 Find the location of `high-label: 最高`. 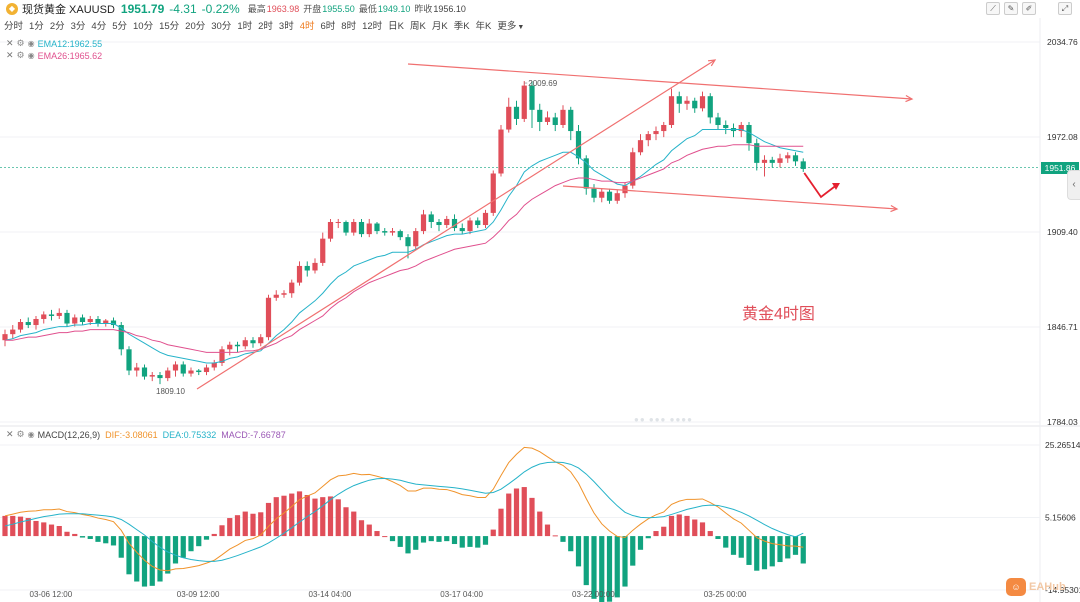

high-label: 最高 is located at coordinates (256, 9).